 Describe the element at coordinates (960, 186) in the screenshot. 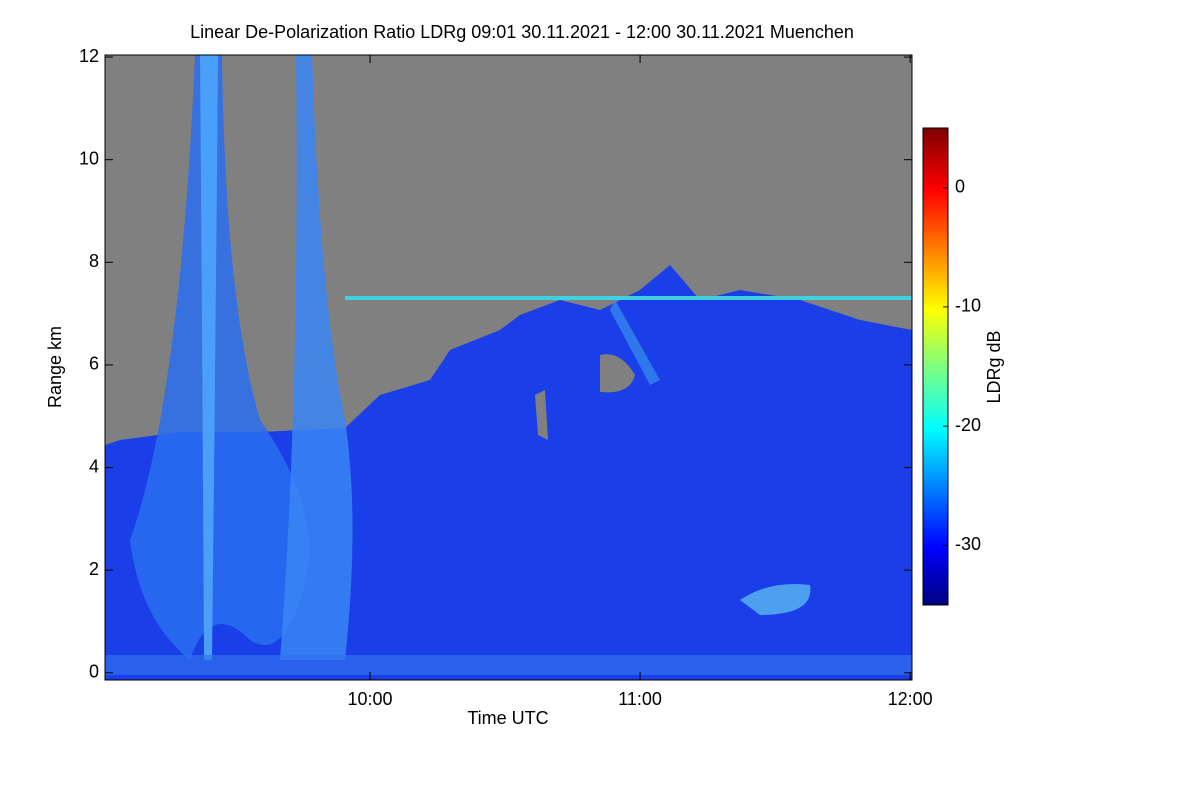

I see `colorbar-tick-label: 0` at that location.